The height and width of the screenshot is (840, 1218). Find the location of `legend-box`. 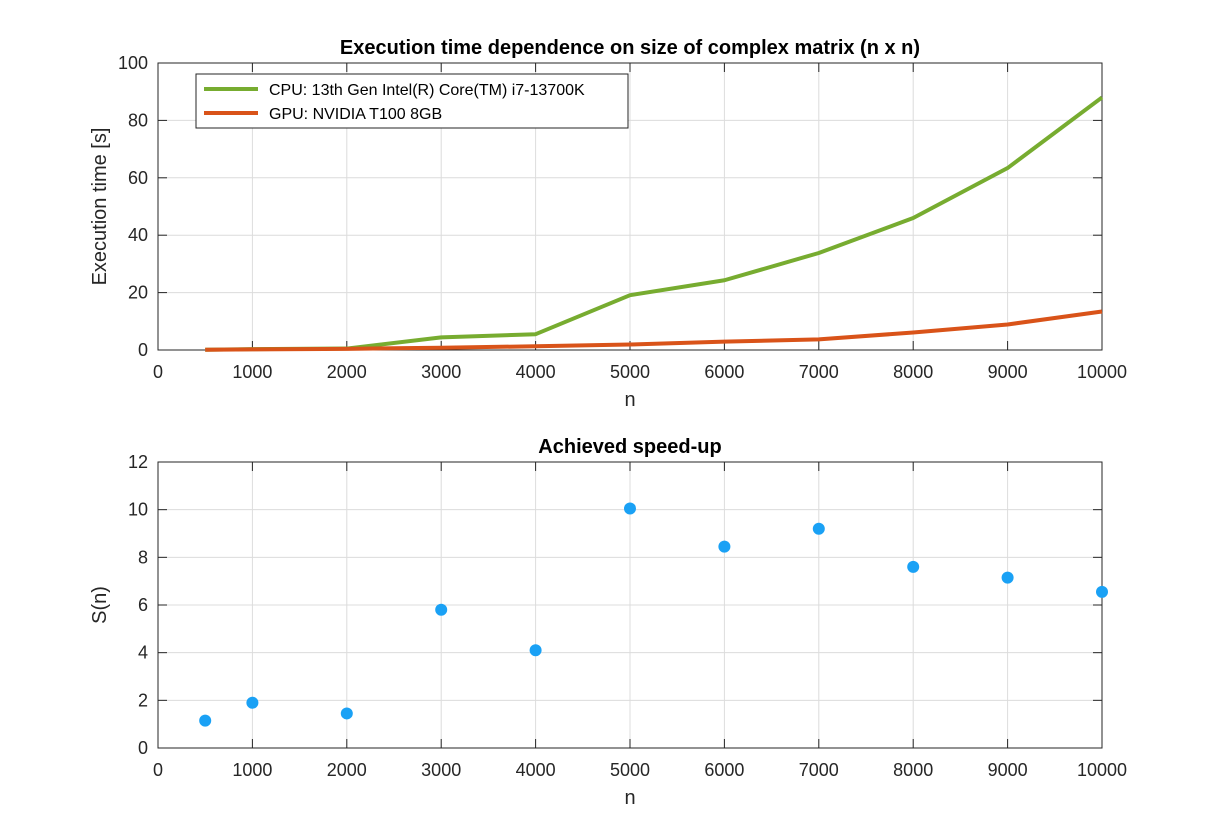

legend-box is located at coordinates (412, 101).